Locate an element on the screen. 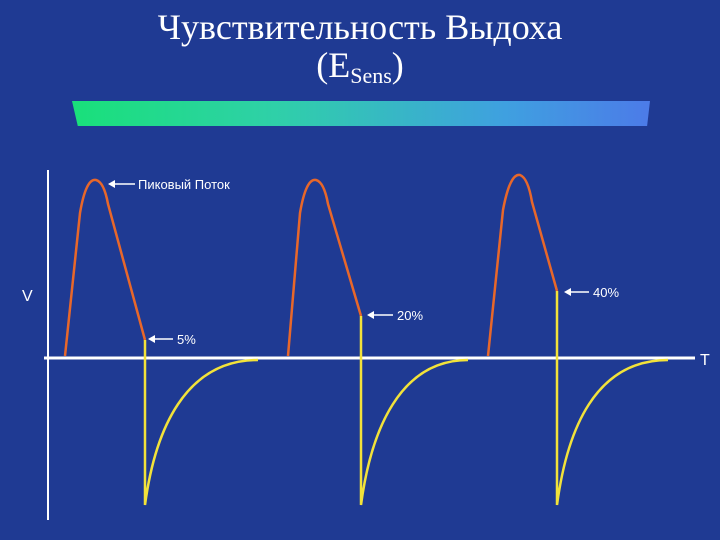 This screenshot has height=540, width=720. y-axis-label: V is located at coordinates (27, 296).